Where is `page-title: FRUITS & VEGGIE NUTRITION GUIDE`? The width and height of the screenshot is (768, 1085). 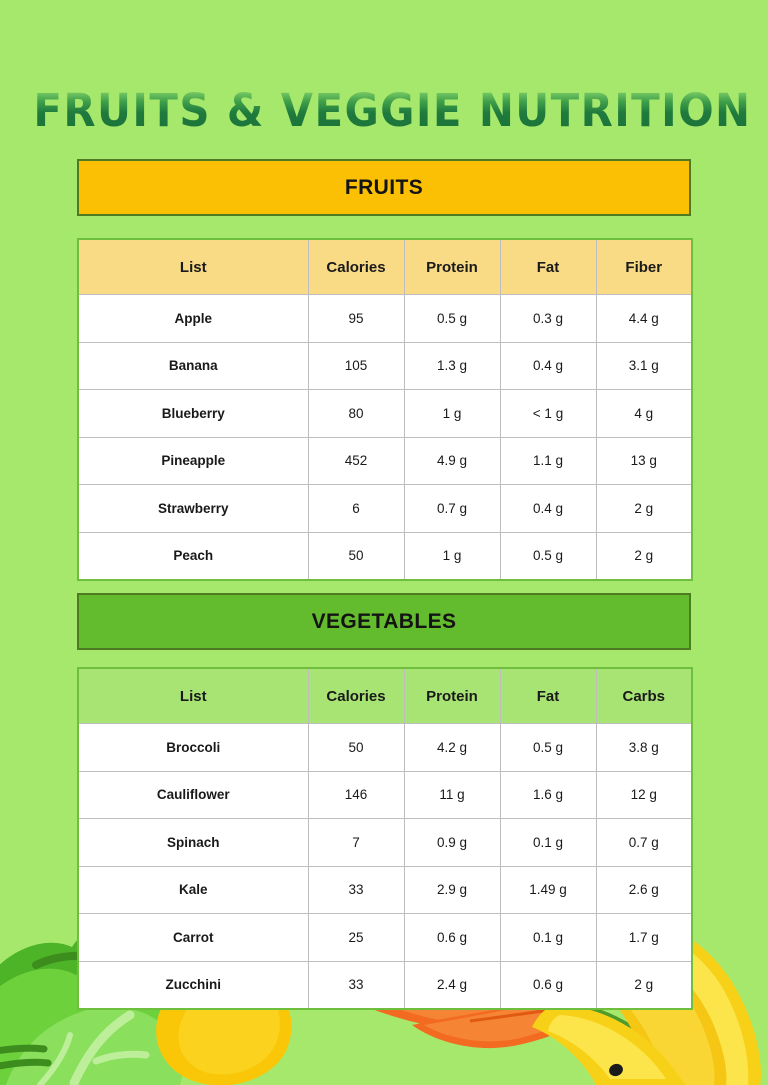
page-title: FRUITS & VEGGIE NUTRITION GUIDE is located at coordinates (400, 110).